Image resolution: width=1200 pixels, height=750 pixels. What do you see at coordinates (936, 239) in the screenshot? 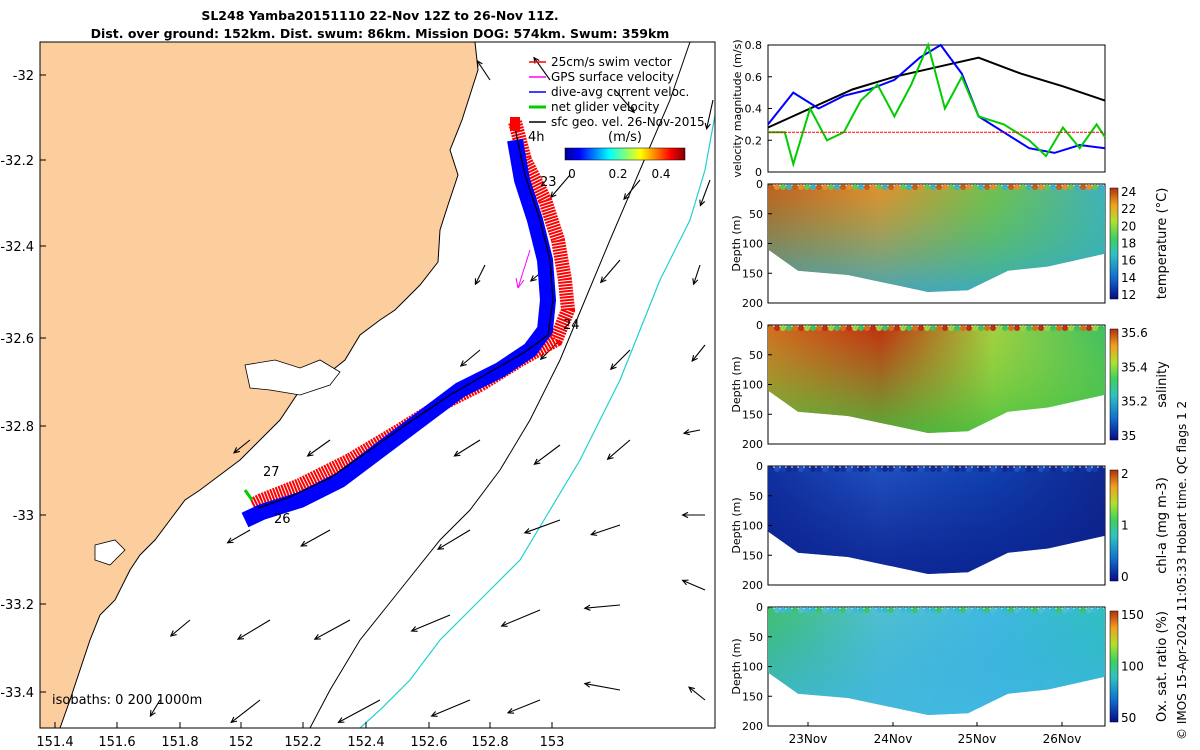
I see `section-depth-shade` at bounding box center [936, 239].